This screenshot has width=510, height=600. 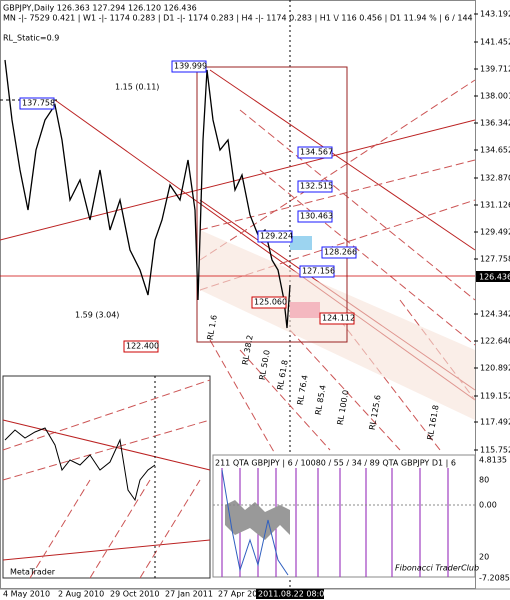 What do you see at coordinates (137, 87) in the screenshot?
I see `annotation: 1.15 (0.11)` at bounding box center [137, 87].